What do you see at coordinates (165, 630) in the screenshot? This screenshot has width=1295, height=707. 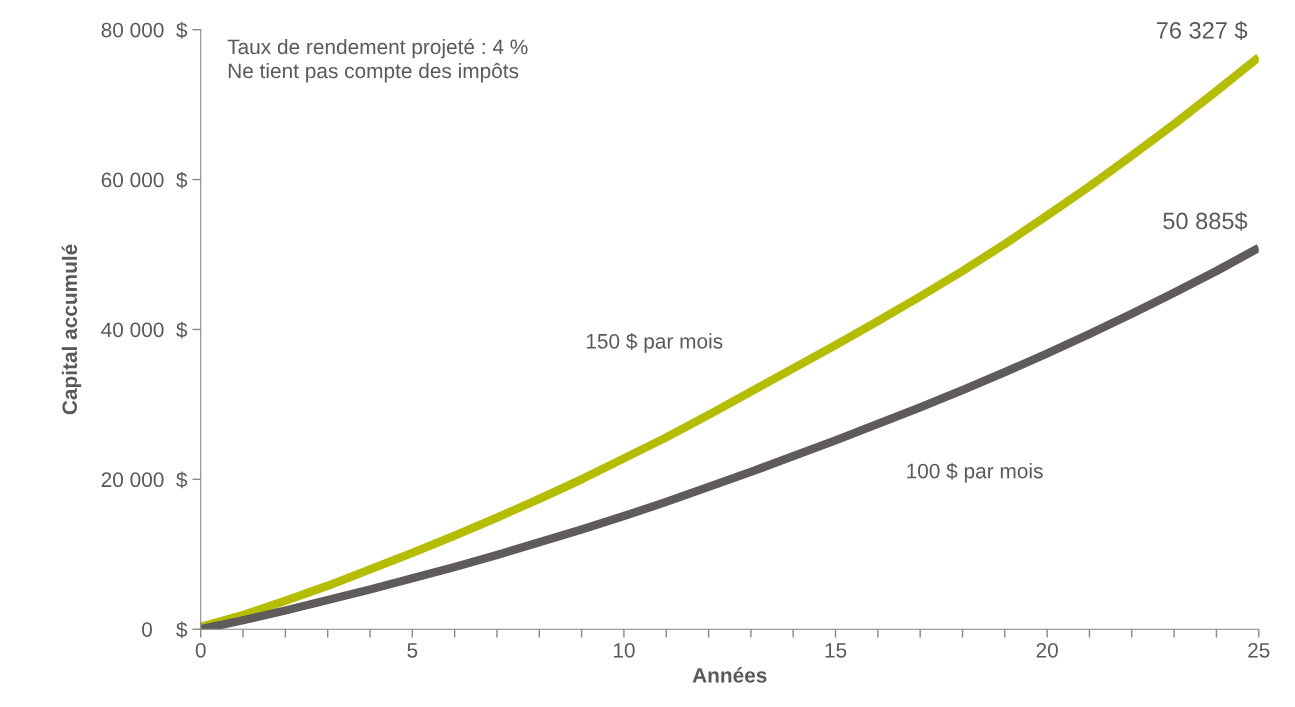 I see `y-tick-label: 0 $` at bounding box center [165, 630].